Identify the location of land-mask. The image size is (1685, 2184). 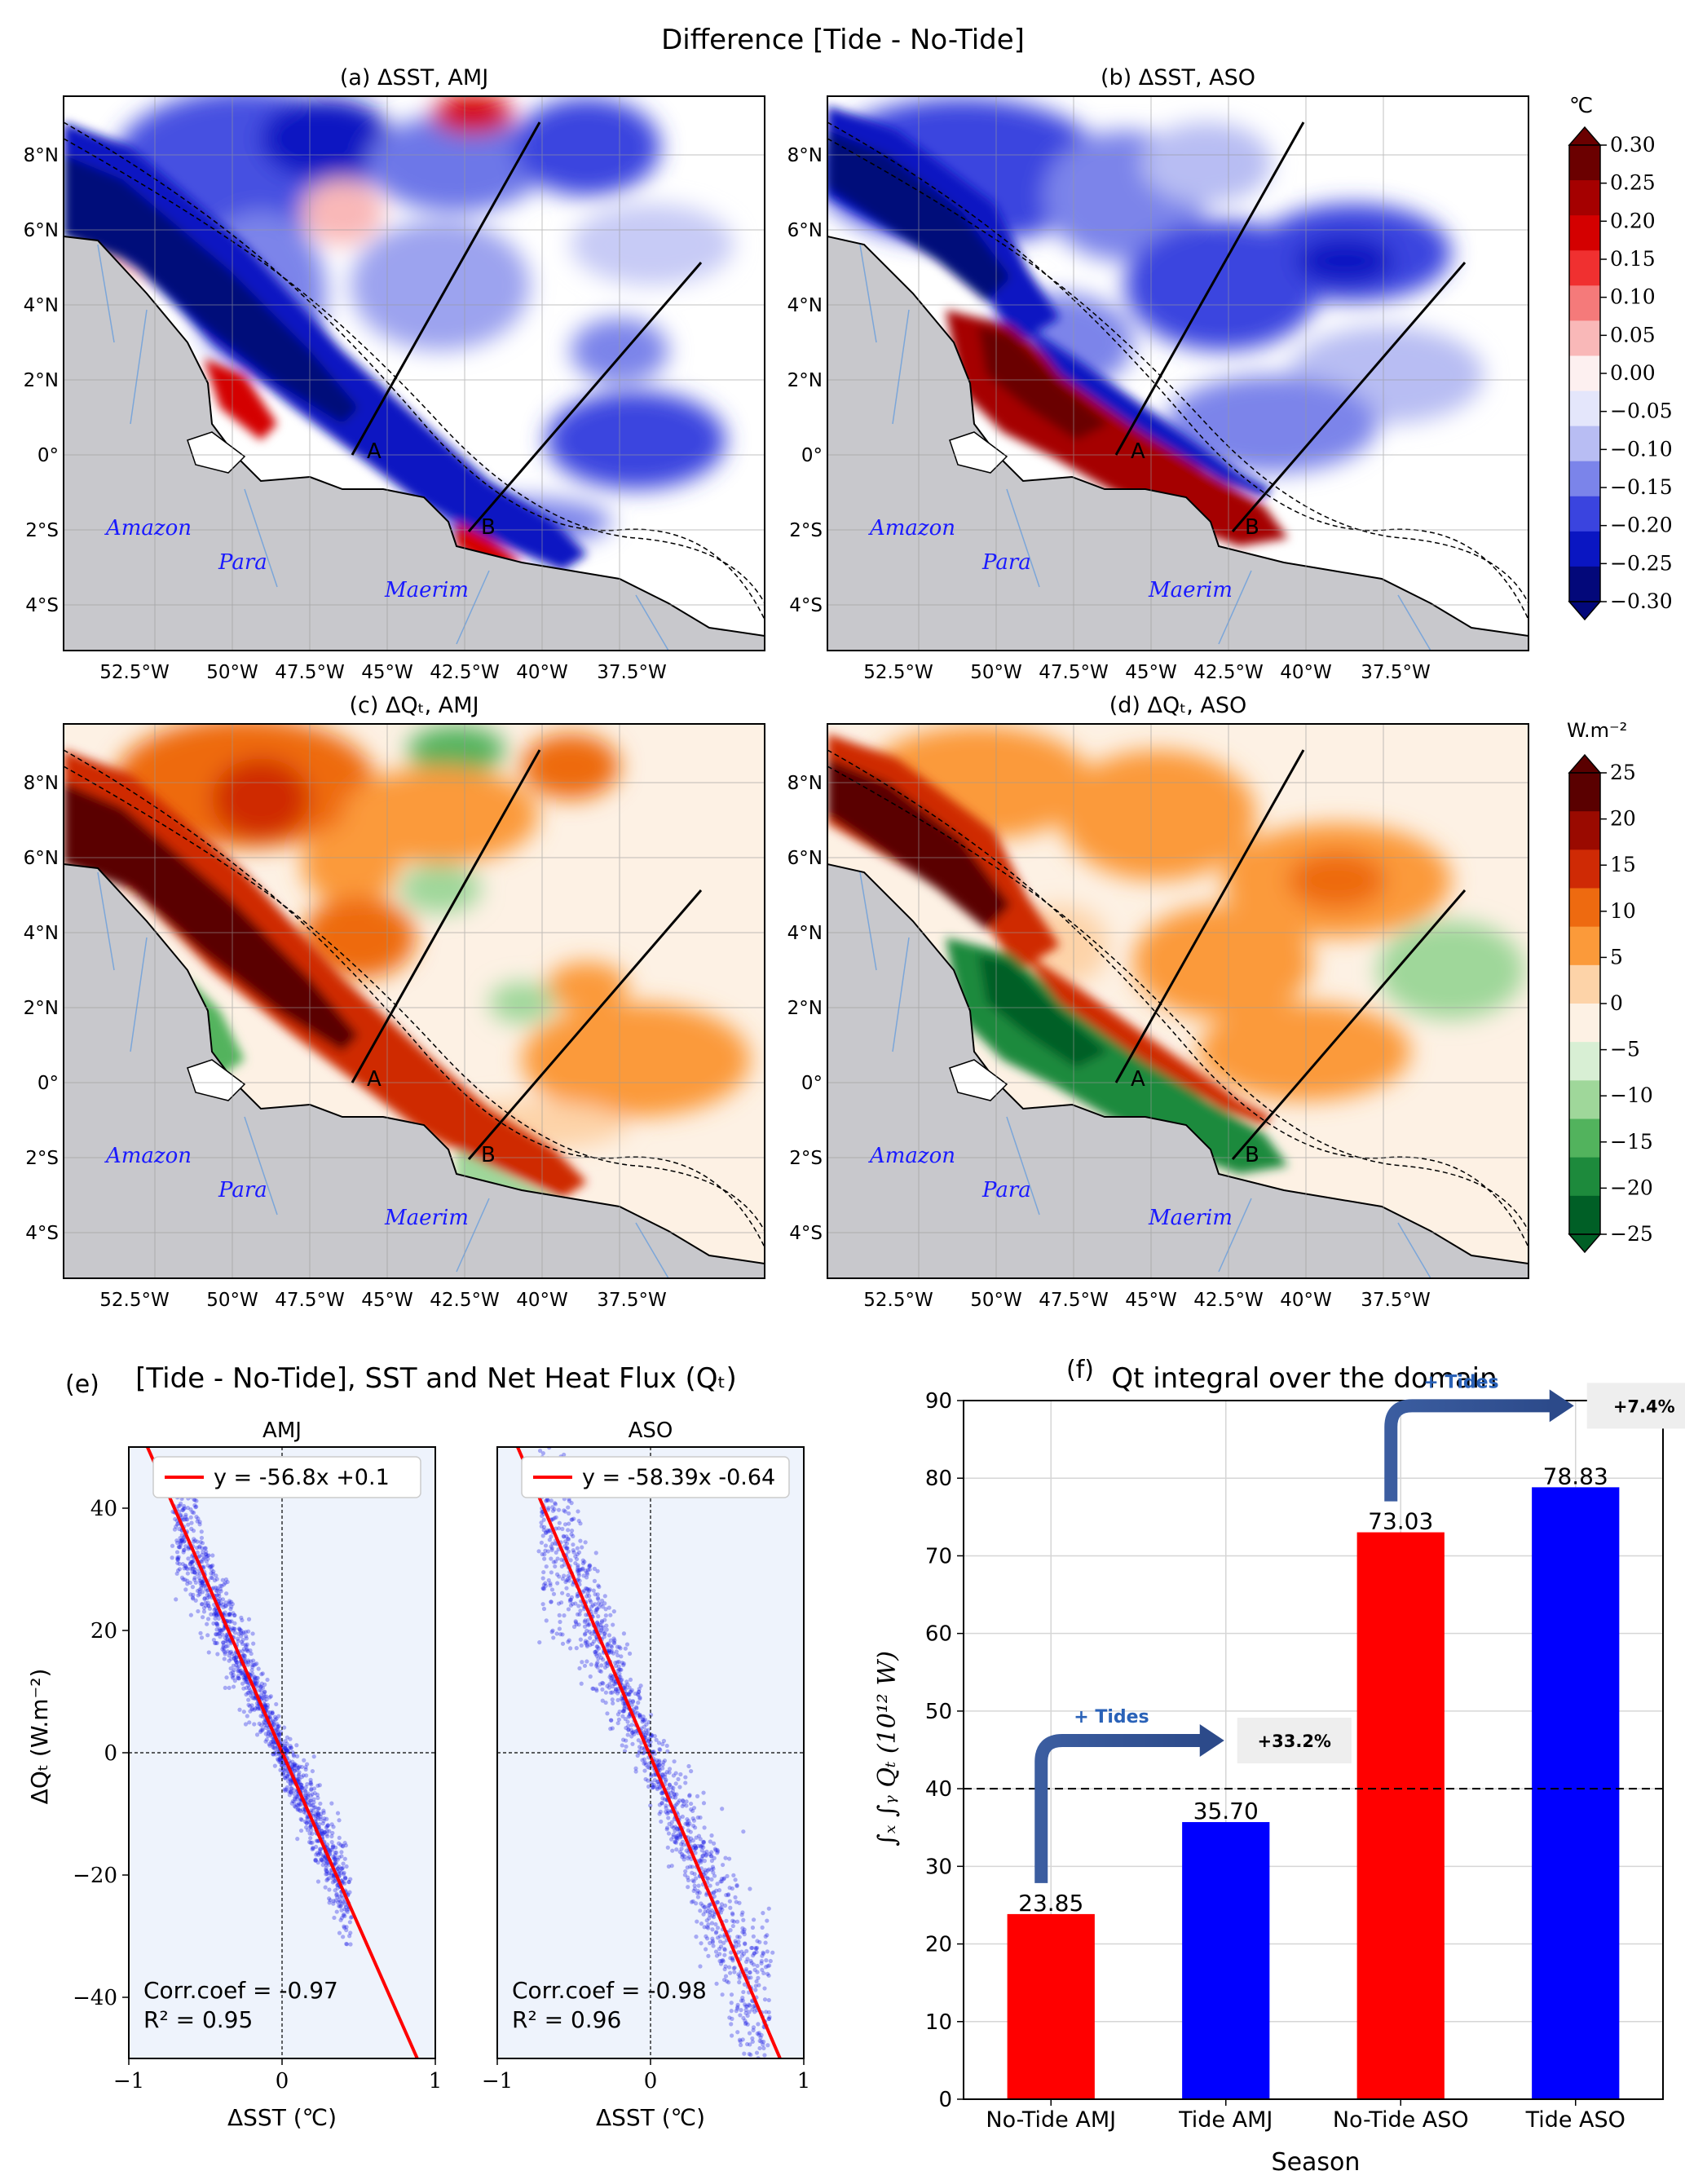
(414, 443).